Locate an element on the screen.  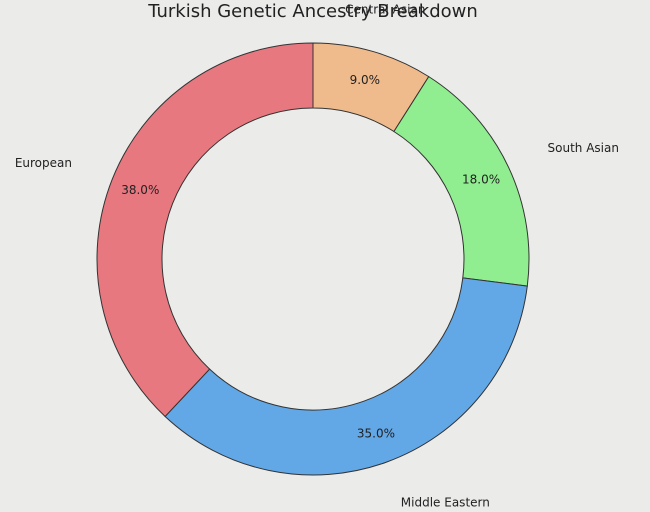
value-label: 9.0% is located at coordinates (365, 80).